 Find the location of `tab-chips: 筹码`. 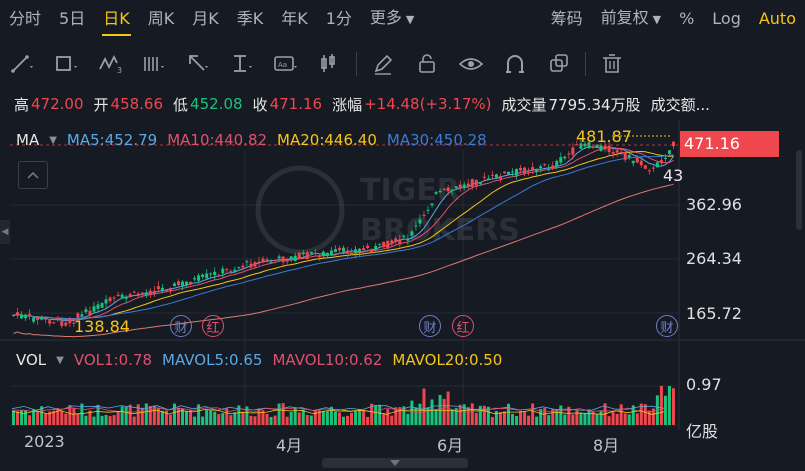

tab-chips: 筹码 is located at coordinates (566, 18).